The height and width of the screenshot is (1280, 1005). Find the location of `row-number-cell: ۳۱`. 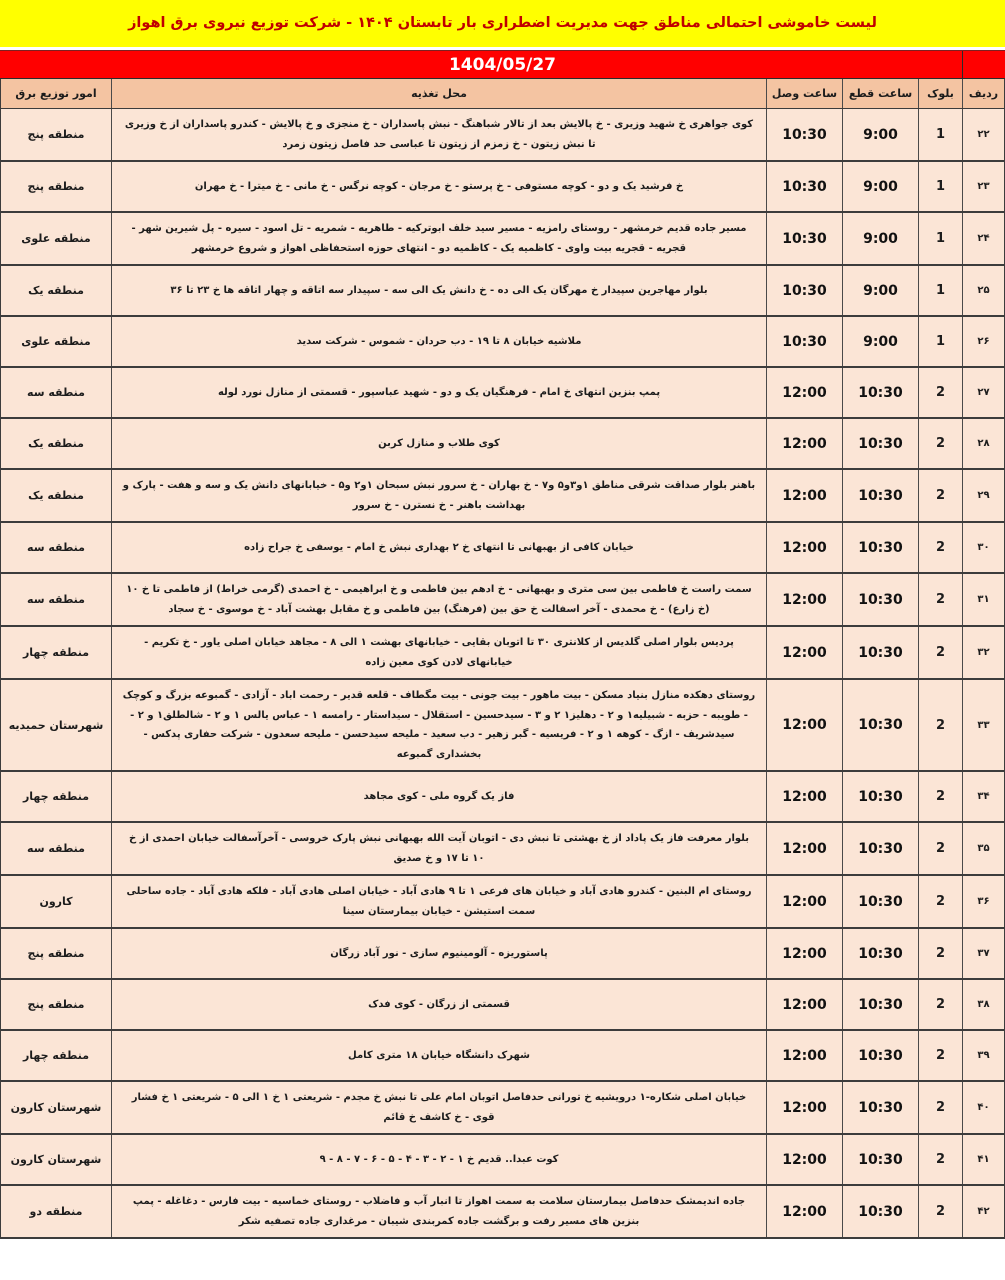

row-number-cell: ۳۱ is located at coordinates (983, 600).